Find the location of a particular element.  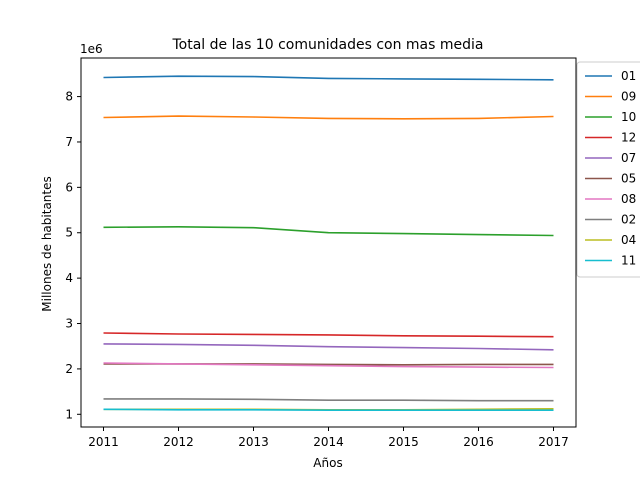

y-axis-offset-label: 1e6 is located at coordinates (91, 49).